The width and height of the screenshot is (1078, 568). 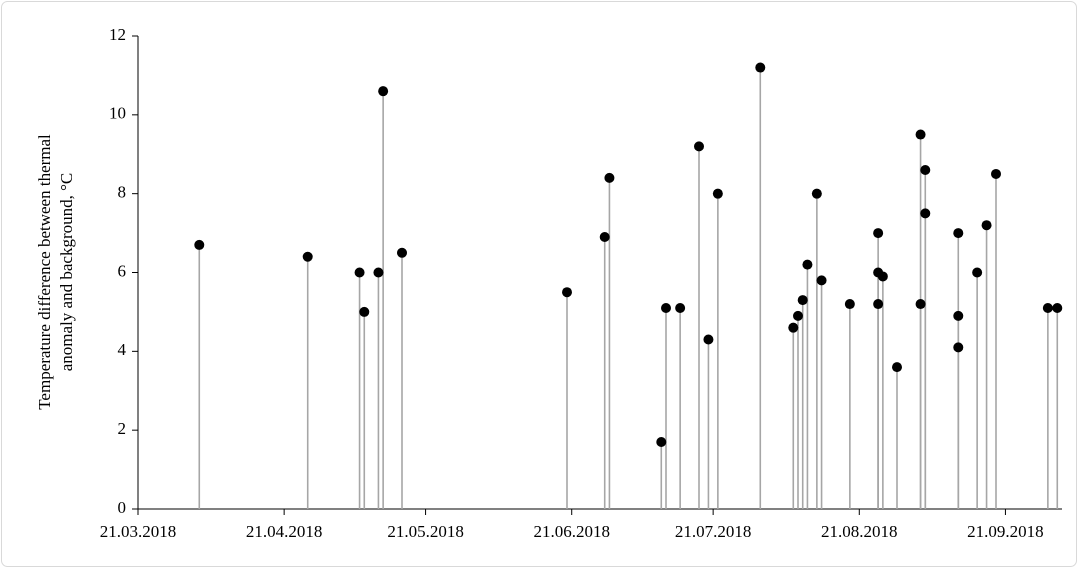 What do you see at coordinates (571, 531) in the screenshot?
I see `x-tick-label: 21.06.2018` at bounding box center [571, 531].